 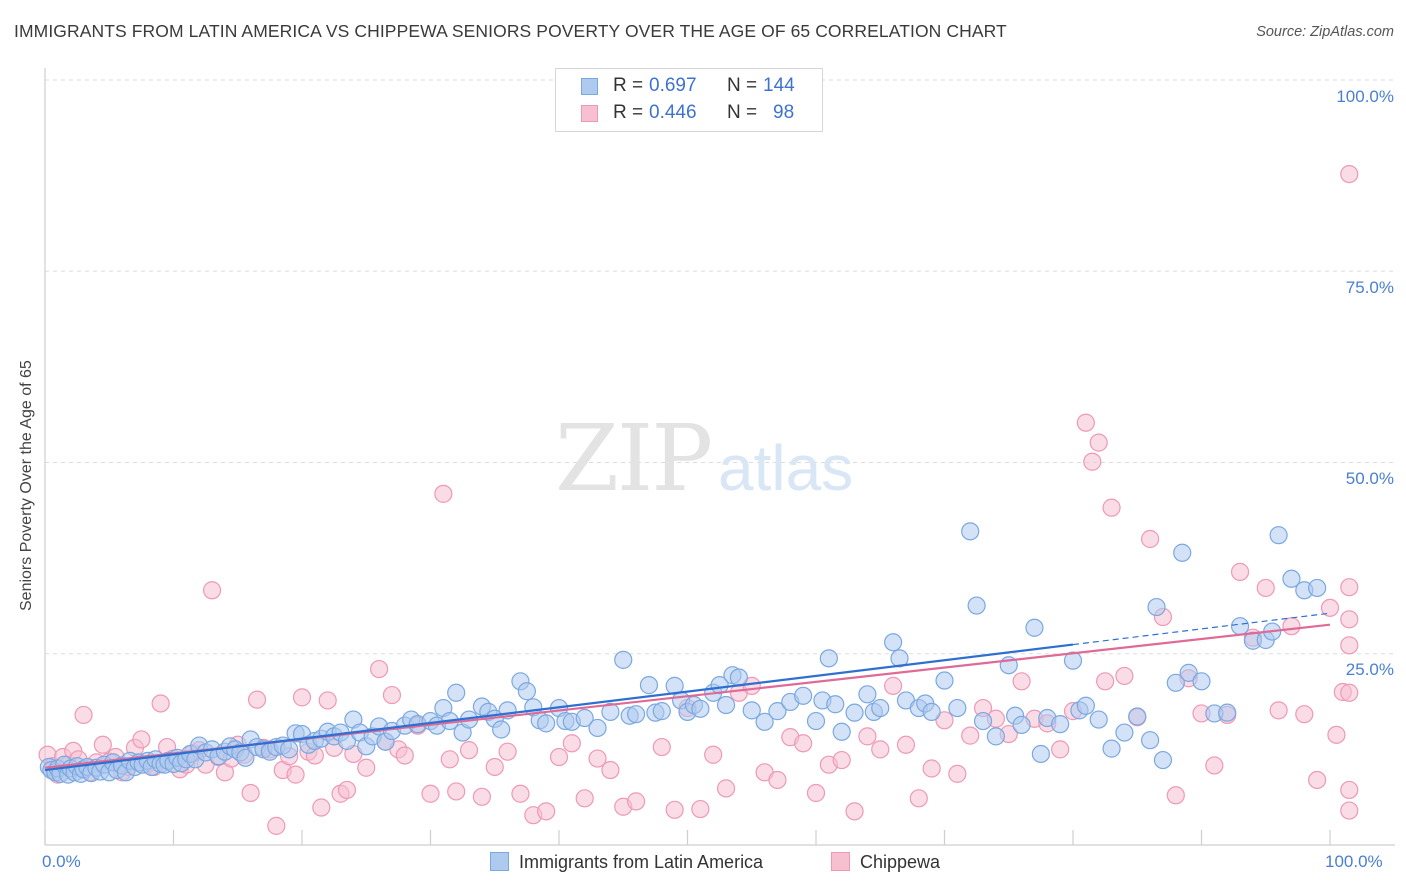 What do you see at coordinates (559, 707) in the screenshot?
I see `latin-america-trend-line` at bounding box center [559, 707].